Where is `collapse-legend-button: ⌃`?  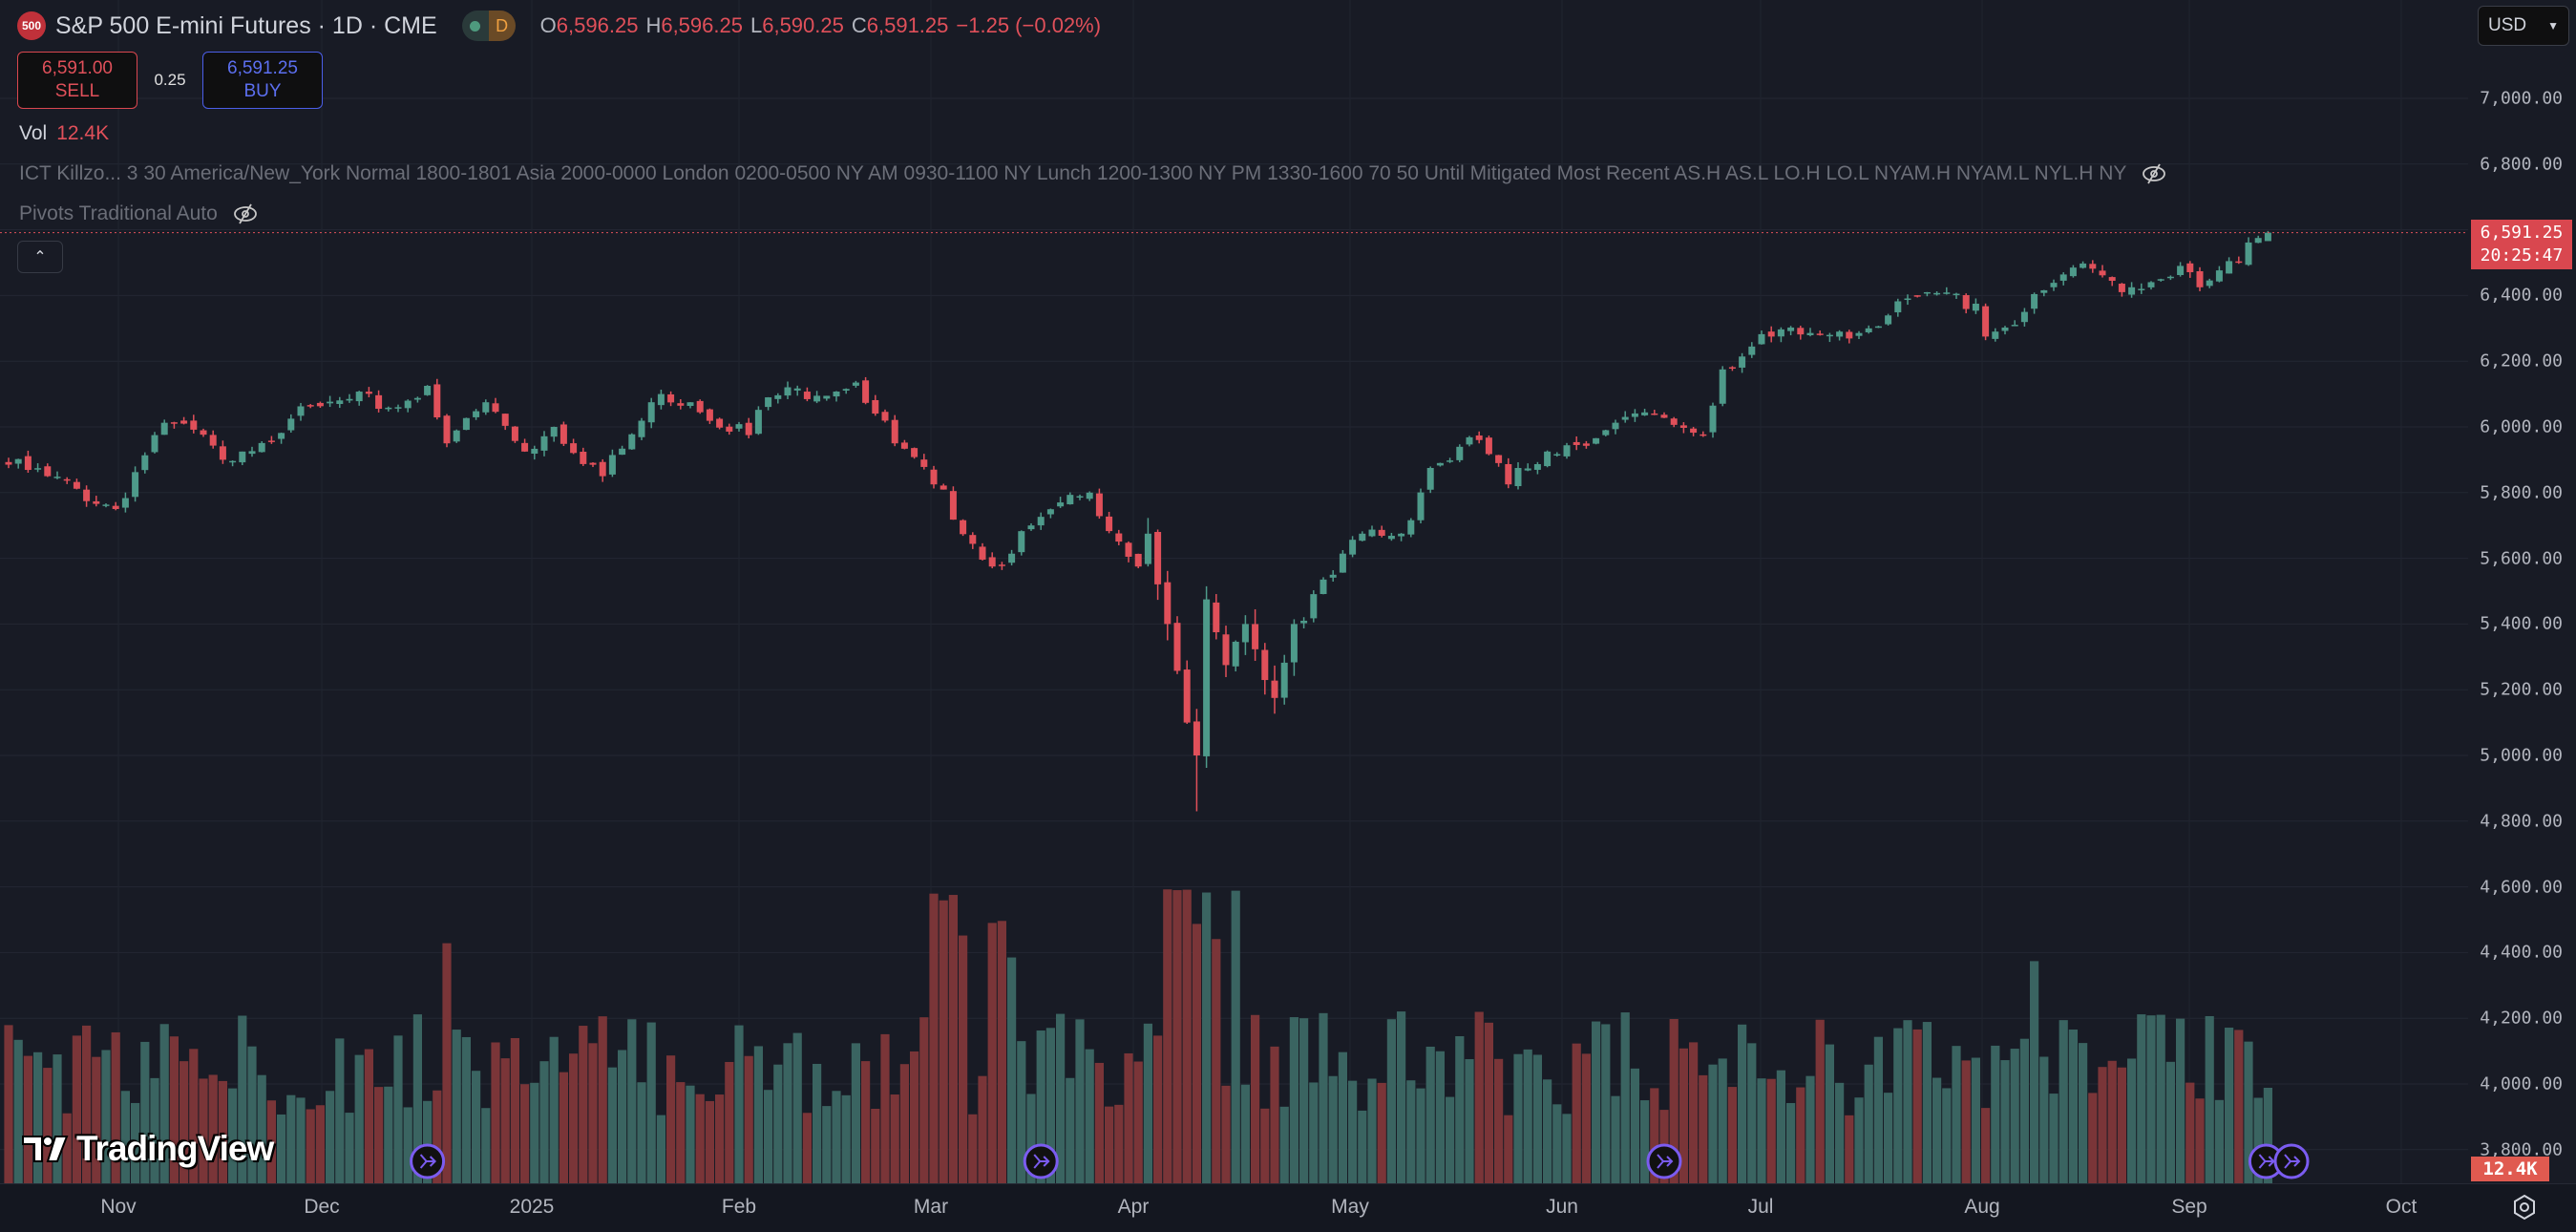 collapse-legend-button: ⌃ is located at coordinates (40, 257).